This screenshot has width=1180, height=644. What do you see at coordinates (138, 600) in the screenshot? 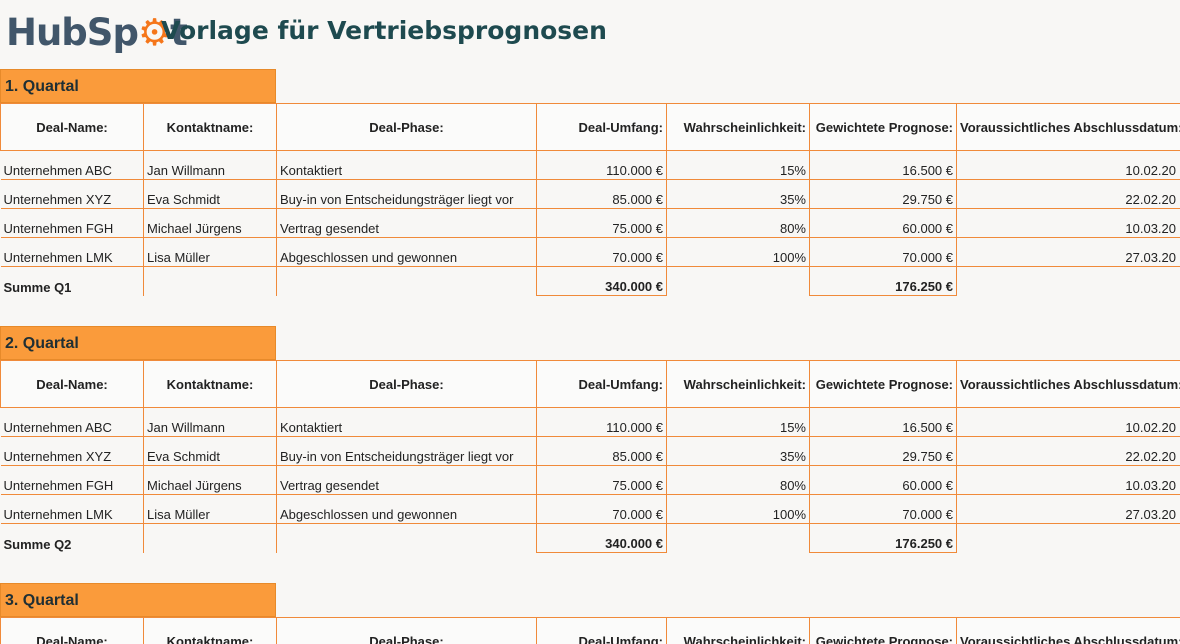
I see `quarter-header: 3. Quartal` at bounding box center [138, 600].